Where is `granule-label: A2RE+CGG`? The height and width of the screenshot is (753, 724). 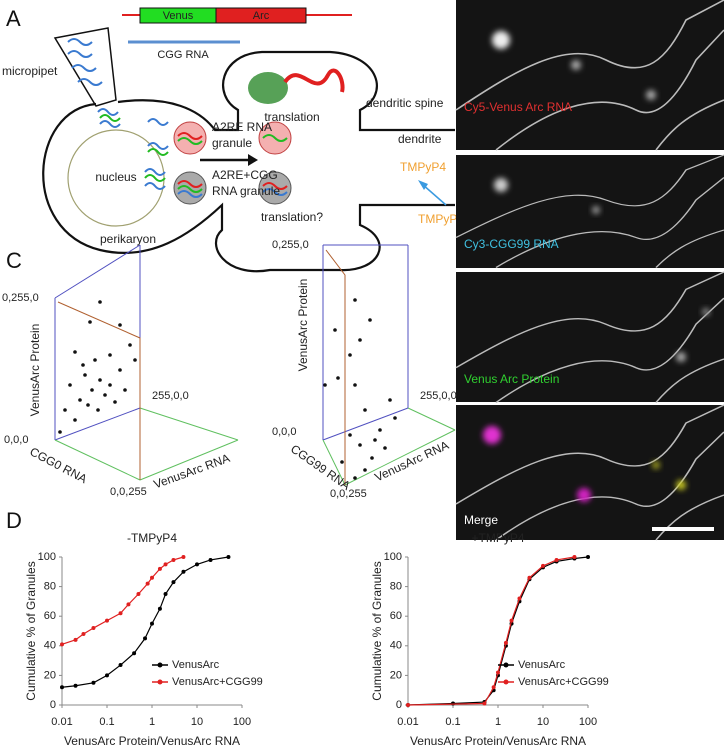 granule-label: A2RE+CGG is located at coordinates (245, 175).